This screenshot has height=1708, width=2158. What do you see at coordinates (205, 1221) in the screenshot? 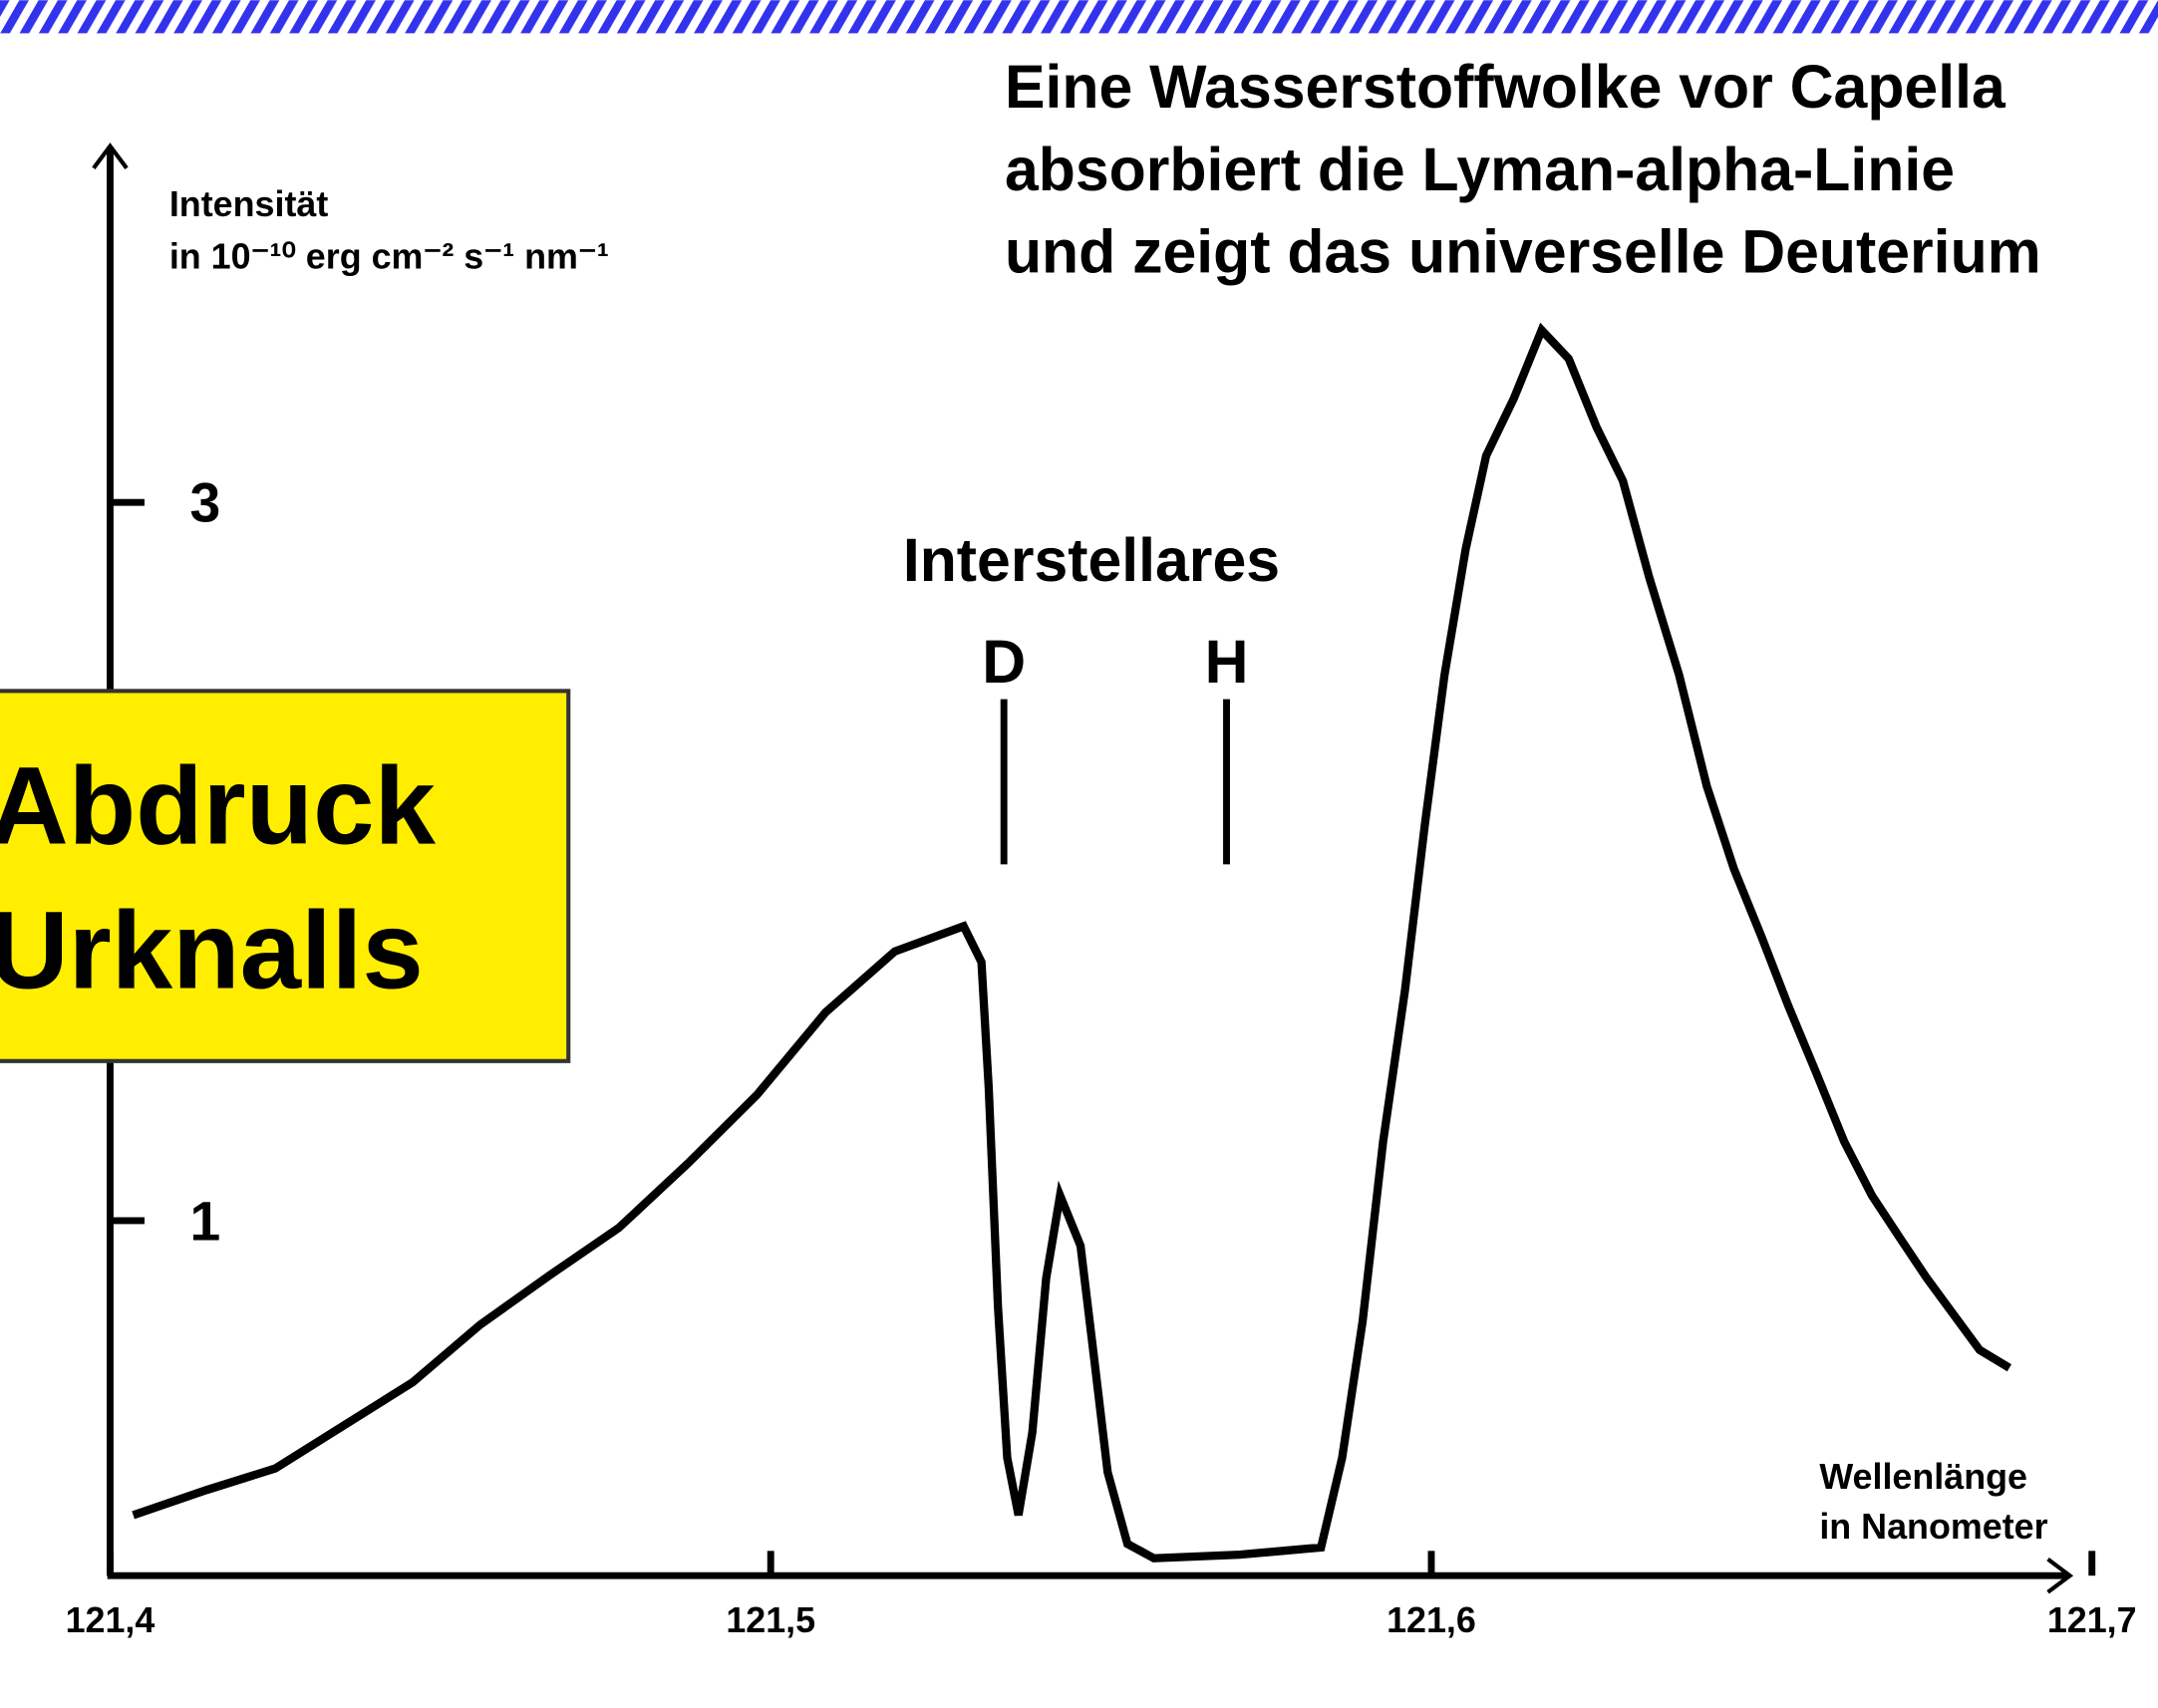
I see `y-tick-label: 1` at bounding box center [205, 1221].